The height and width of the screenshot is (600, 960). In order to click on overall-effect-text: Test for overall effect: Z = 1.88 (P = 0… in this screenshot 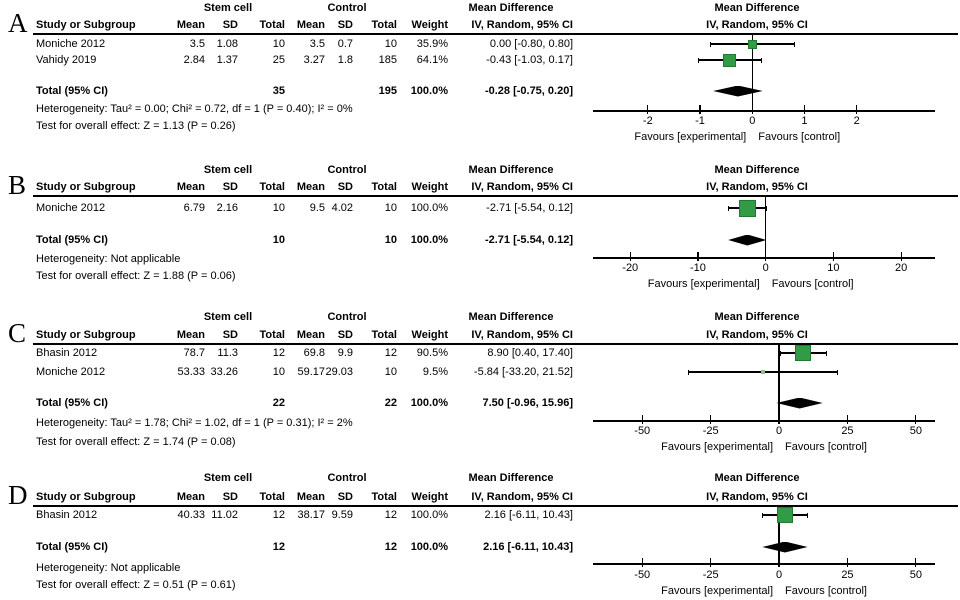, I will do `click(136, 276)`.